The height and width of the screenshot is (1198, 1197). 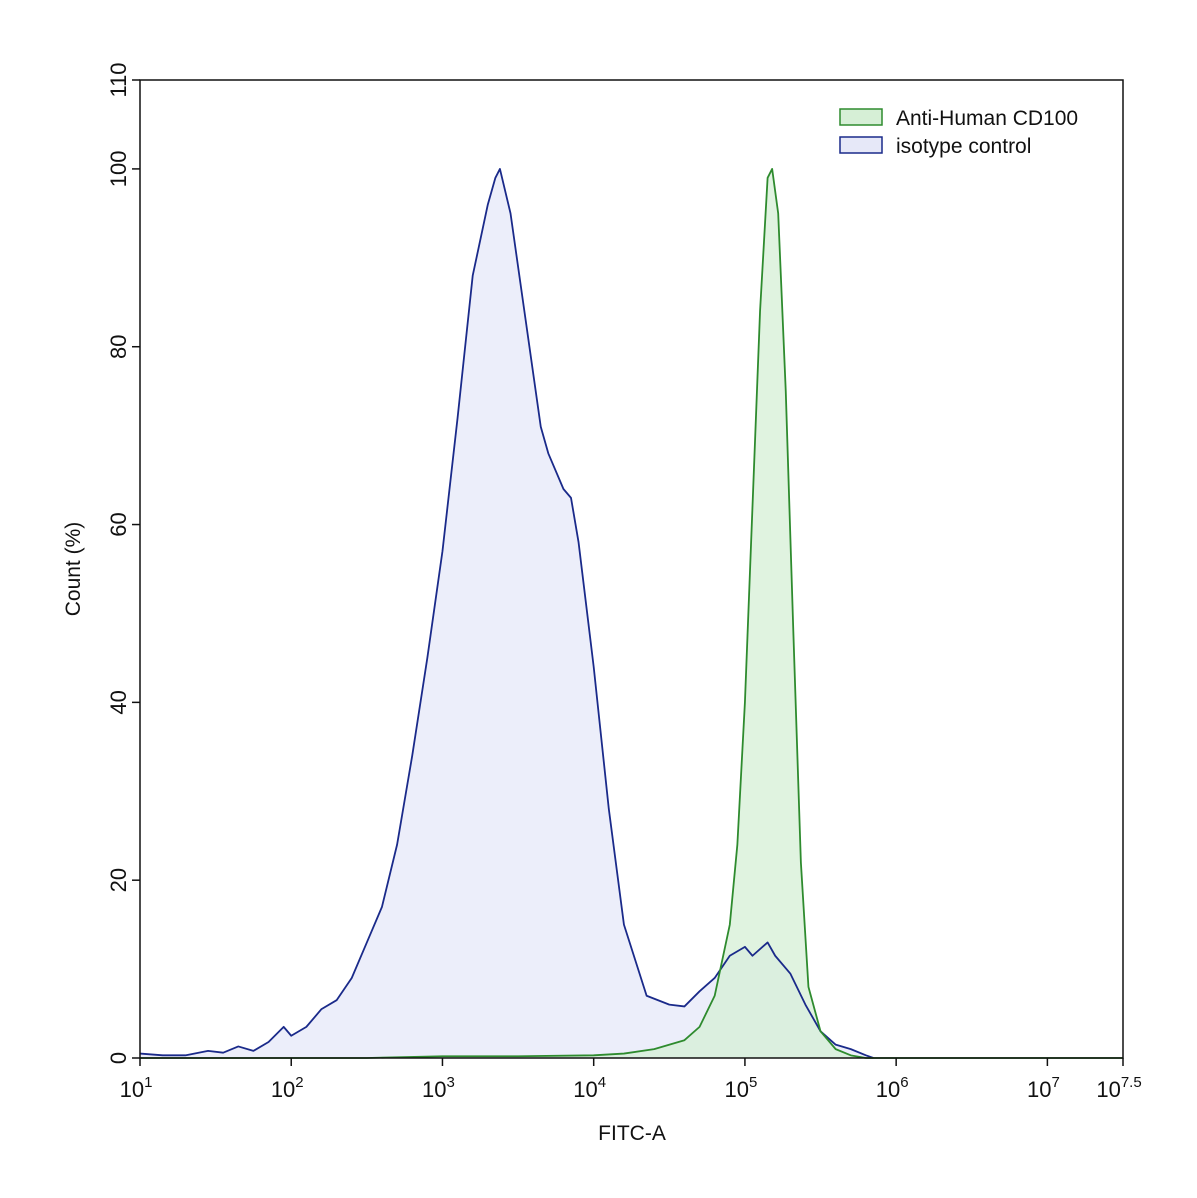 What do you see at coordinates (73, 569) in the screenshot?
I see `y-axis-title: Count (%)` at bounding box center [73, 569].